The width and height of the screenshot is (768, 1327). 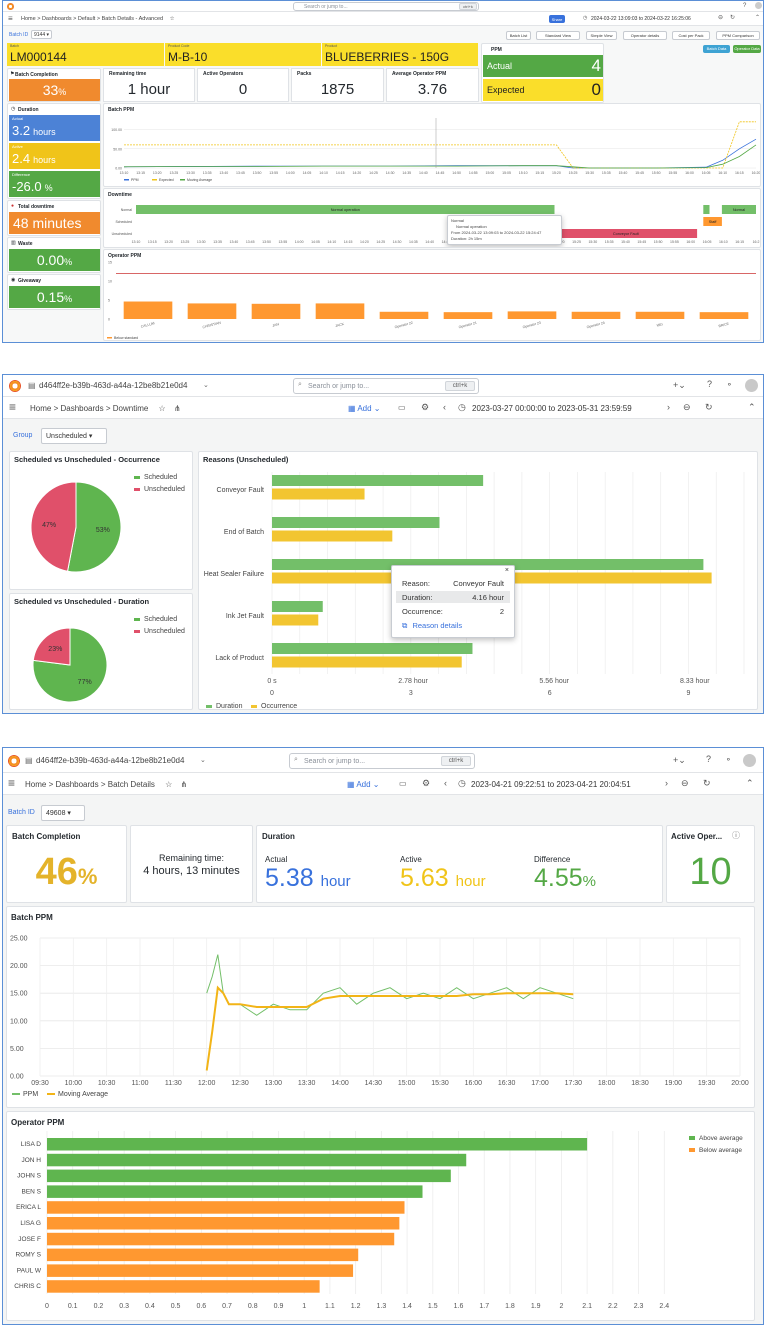 What do you see at coordinates (756, 173) in the screenshot?
I see `x-tick-label: 16:20` at bounding box center [756, 173].